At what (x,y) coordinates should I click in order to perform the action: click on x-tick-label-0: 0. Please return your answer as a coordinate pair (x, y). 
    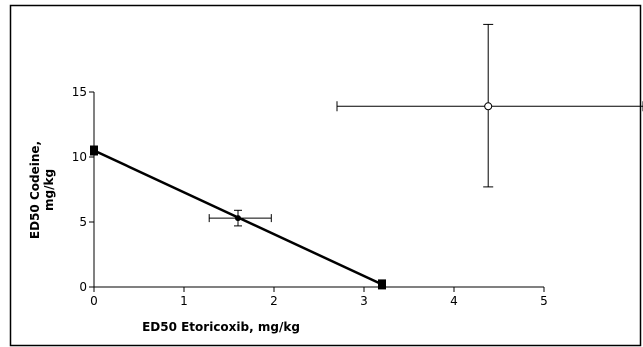
    Looking at the image, I should click on (94, 301).